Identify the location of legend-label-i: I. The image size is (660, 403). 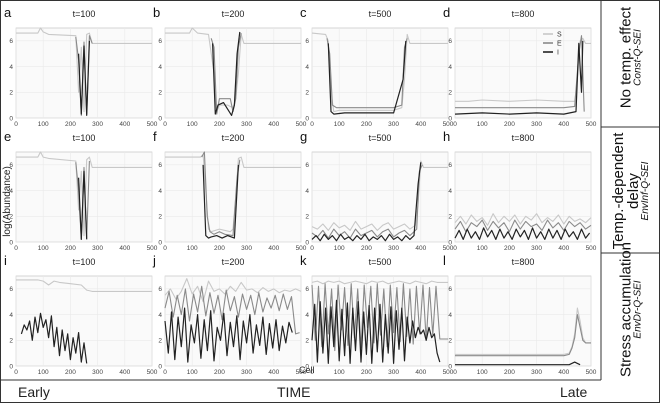
(558, 53).